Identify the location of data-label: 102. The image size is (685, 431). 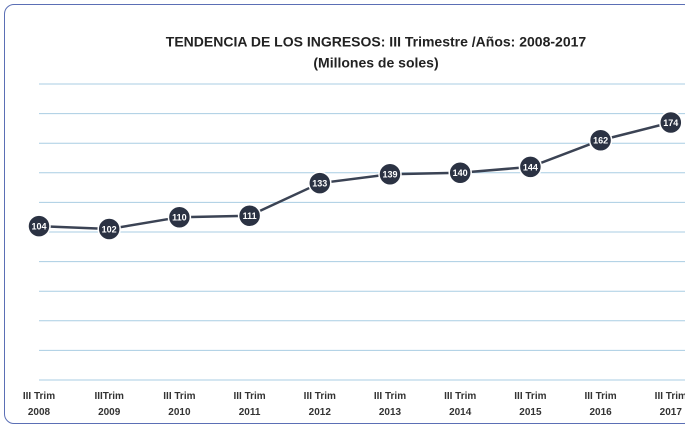
(109, 229).